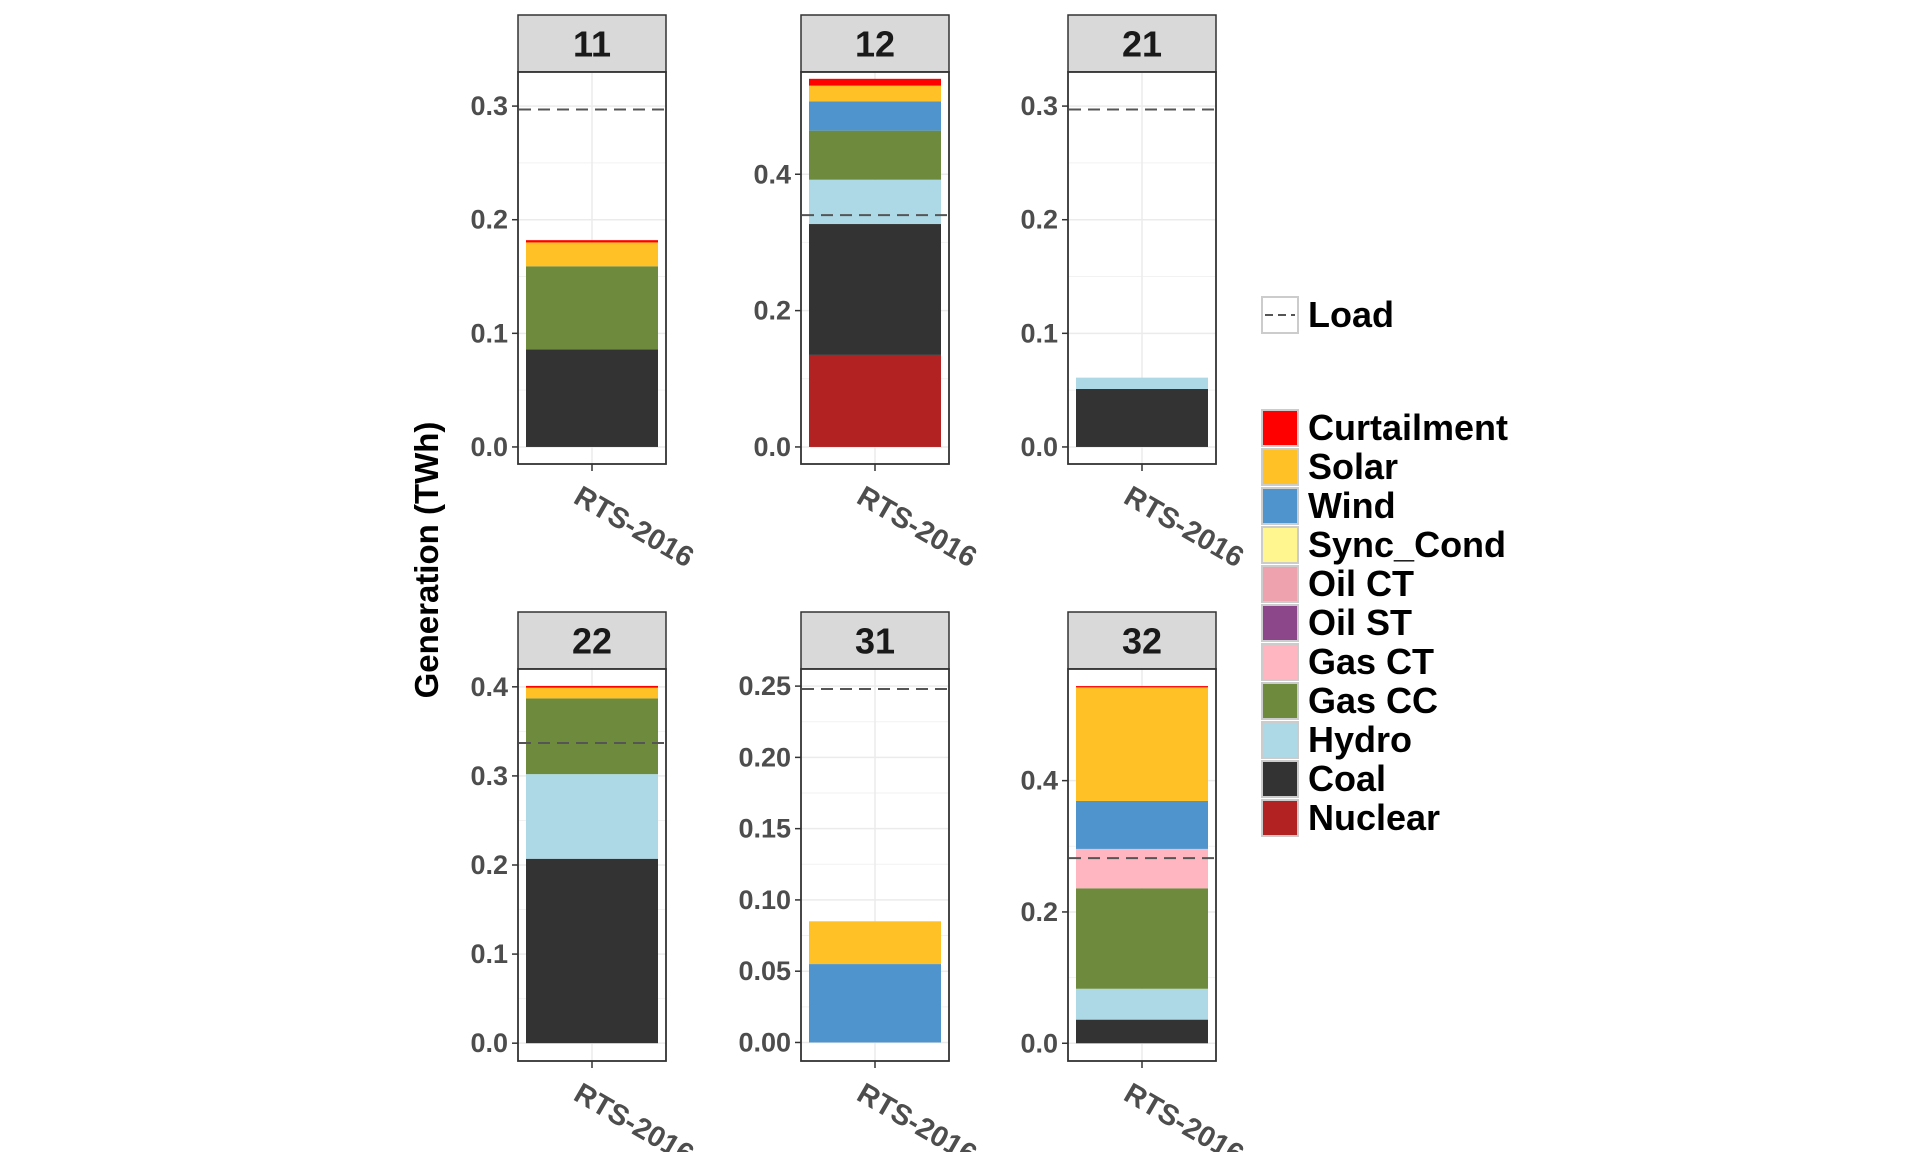  Describe the element at coordinates (764, 829) in the screenshot. I see `y-tick-label: 0.15` at that location.